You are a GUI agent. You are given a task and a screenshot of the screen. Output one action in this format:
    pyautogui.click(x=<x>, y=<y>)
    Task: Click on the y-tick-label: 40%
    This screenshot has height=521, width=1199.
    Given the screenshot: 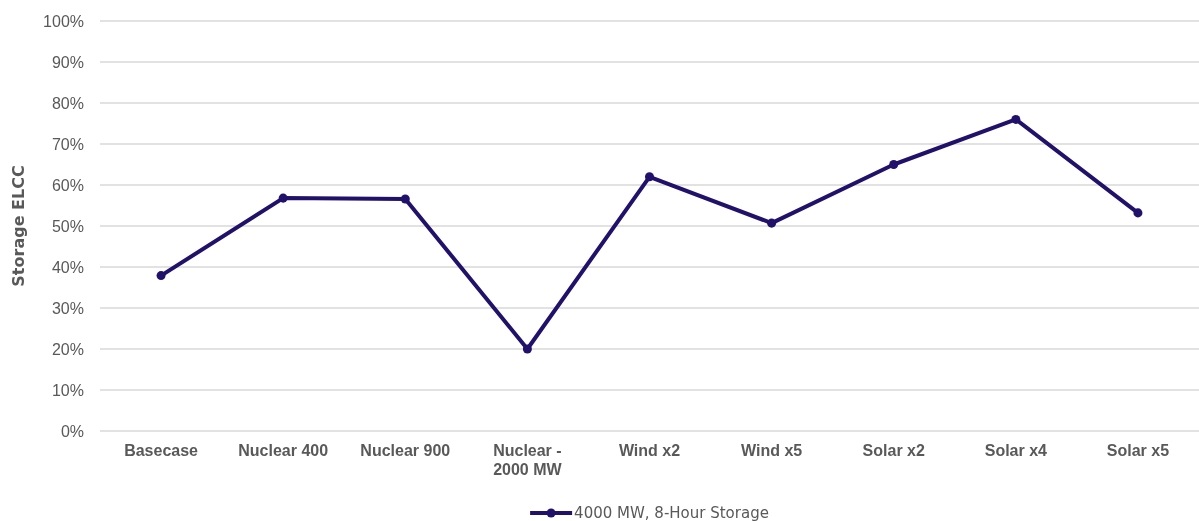 What is the action you would take?
    pyautogui.click(x=67, y=267)
    